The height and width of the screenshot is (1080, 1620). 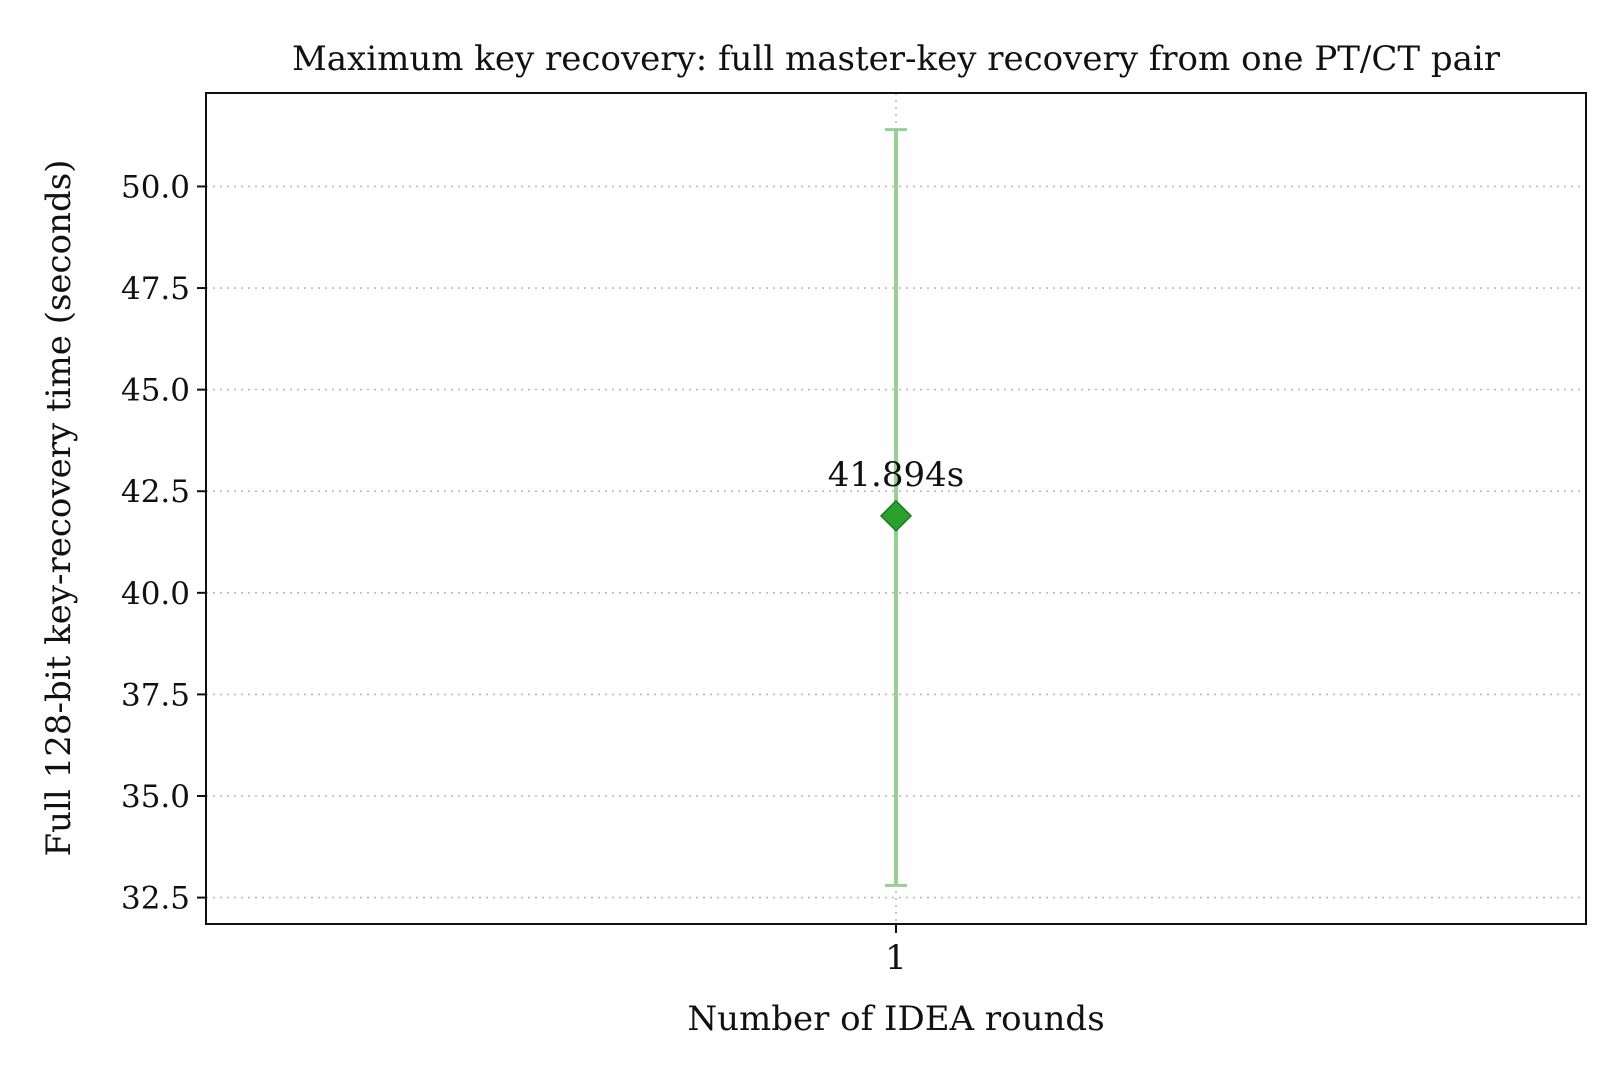 I want to click on y-tick-label: 47.5, so click(x=155, y=289).